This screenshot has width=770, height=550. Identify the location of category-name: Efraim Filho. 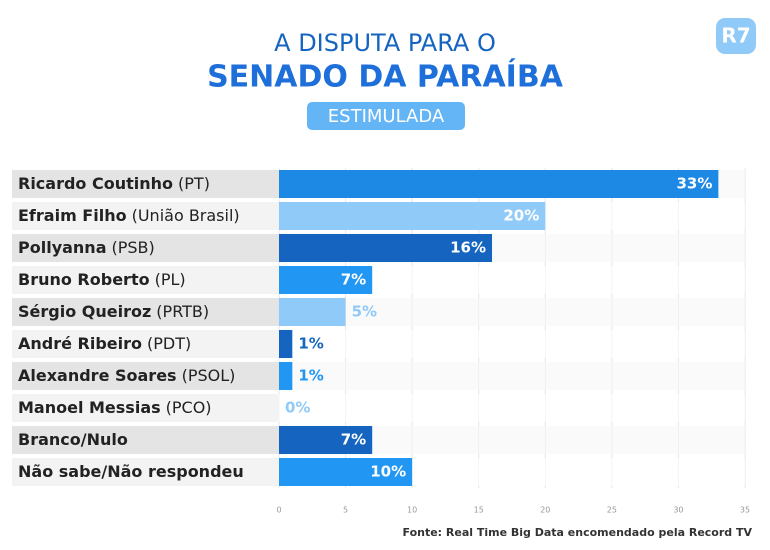
(72, 215).